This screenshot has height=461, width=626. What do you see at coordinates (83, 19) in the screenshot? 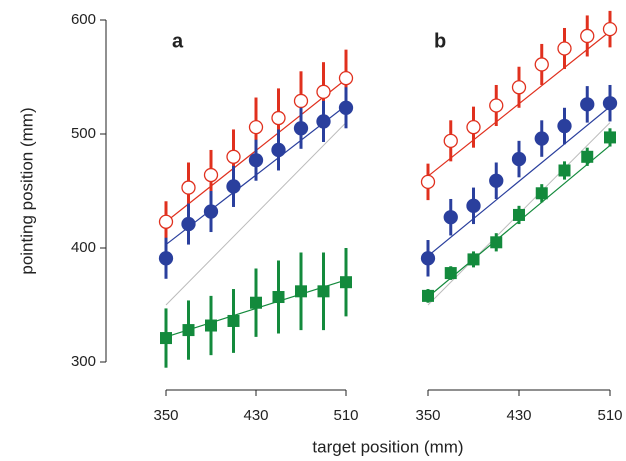
I see `y-tick-label: 600` at bounding box center [83, 19].